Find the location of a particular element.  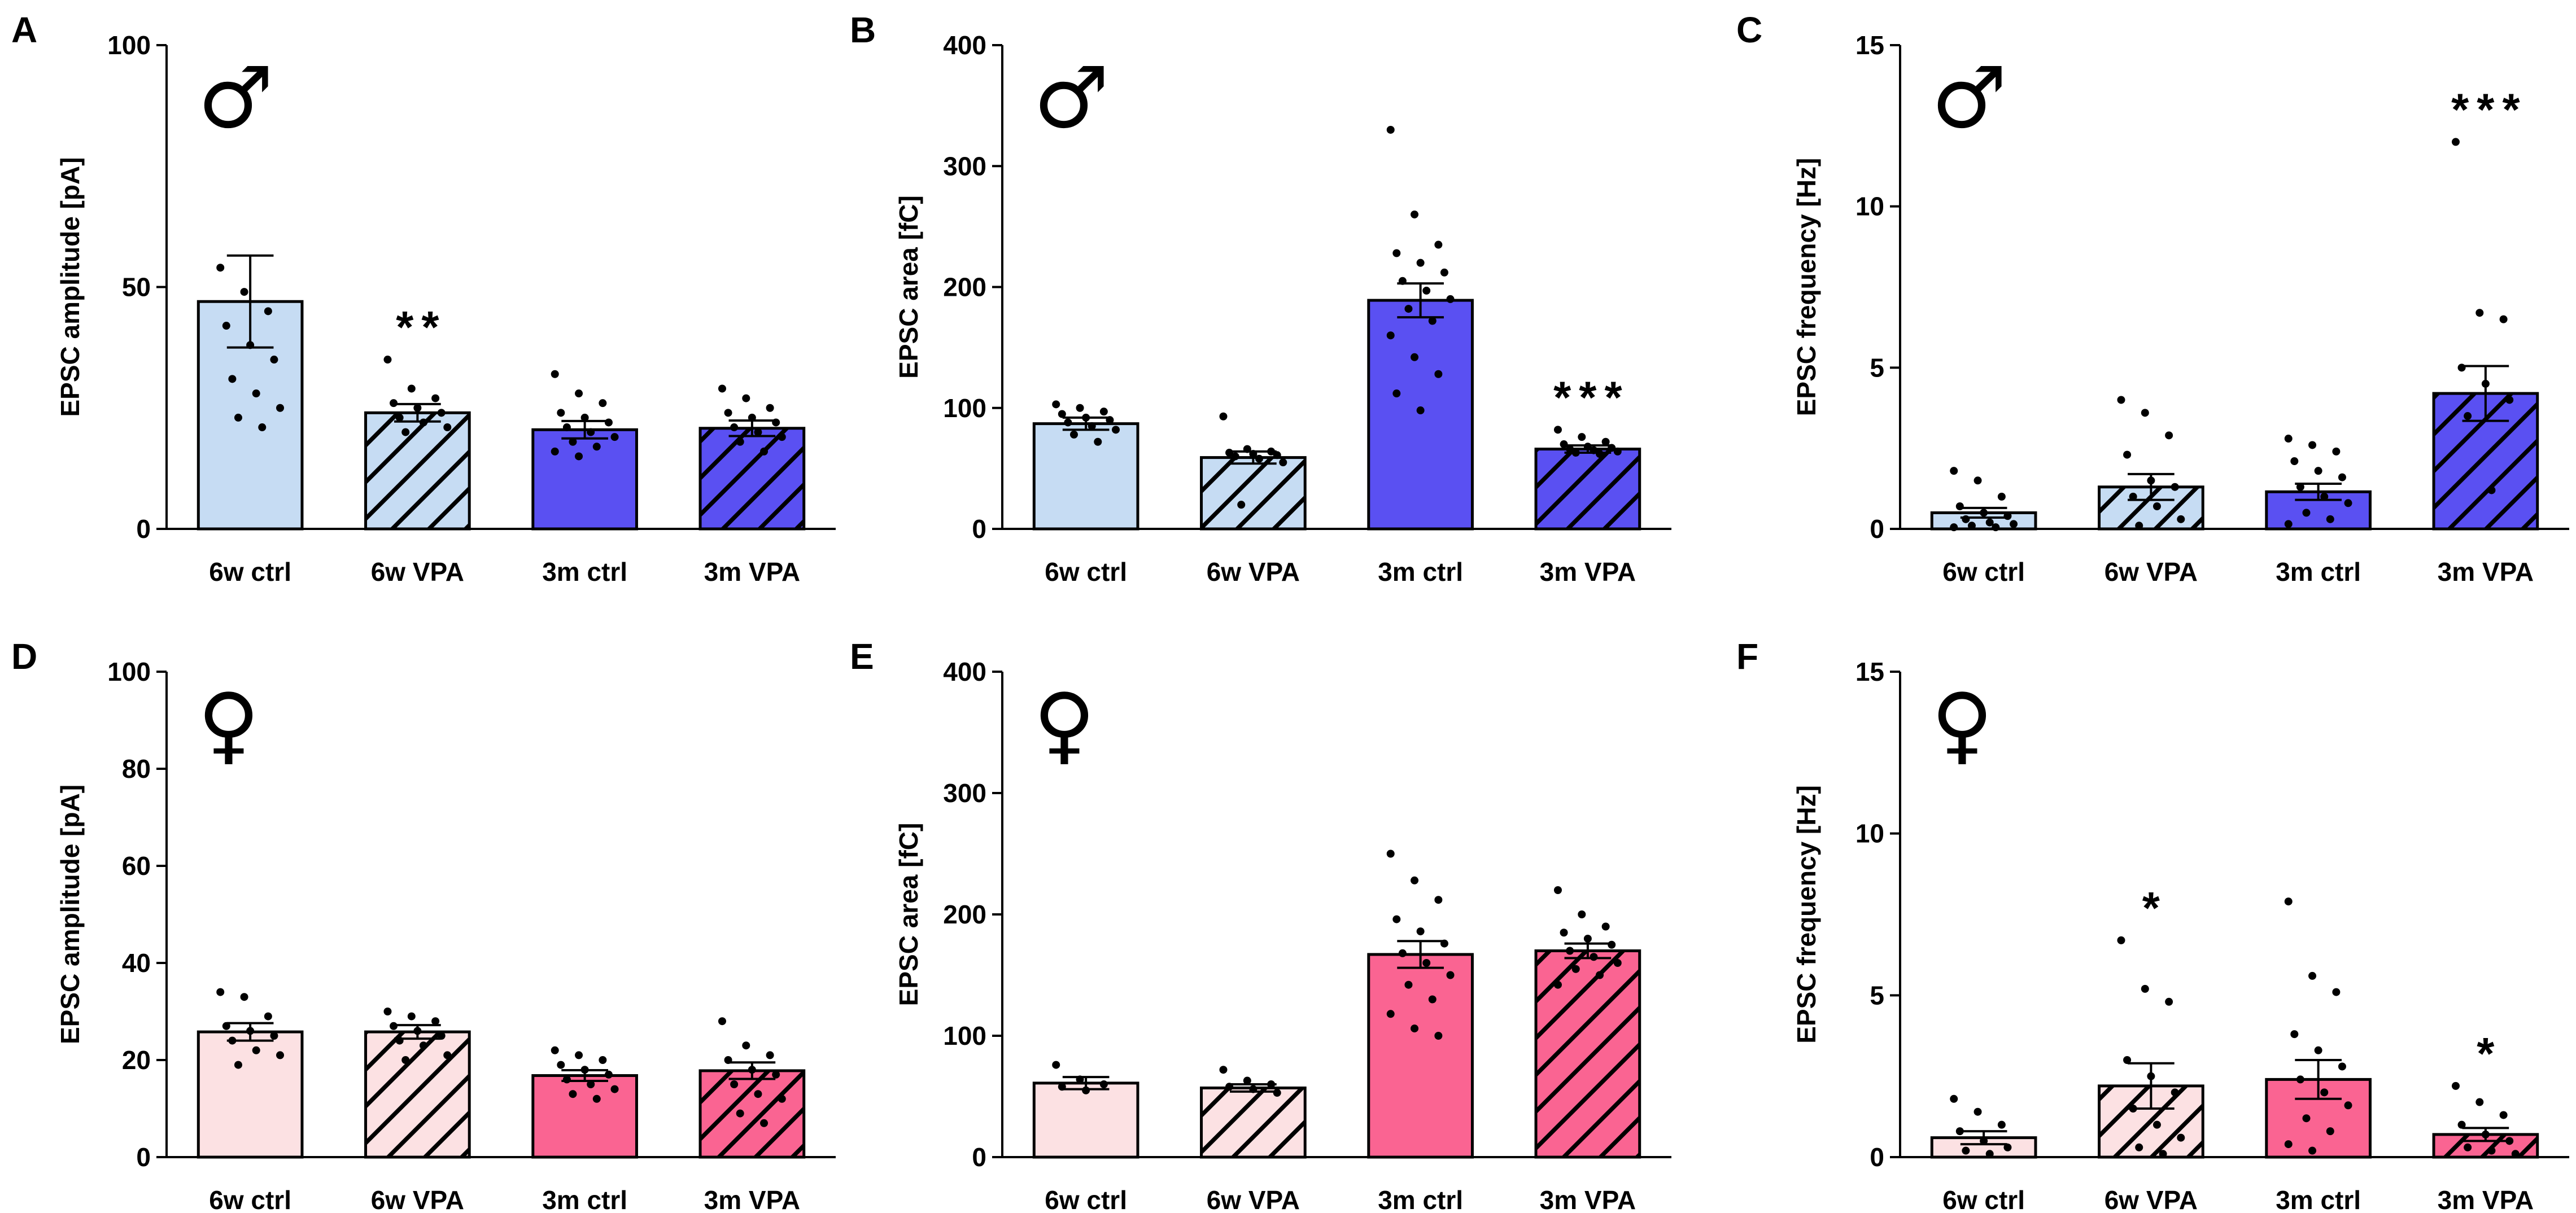

female-symbol-icon: ♀ is located at coordinates (1962, 725).